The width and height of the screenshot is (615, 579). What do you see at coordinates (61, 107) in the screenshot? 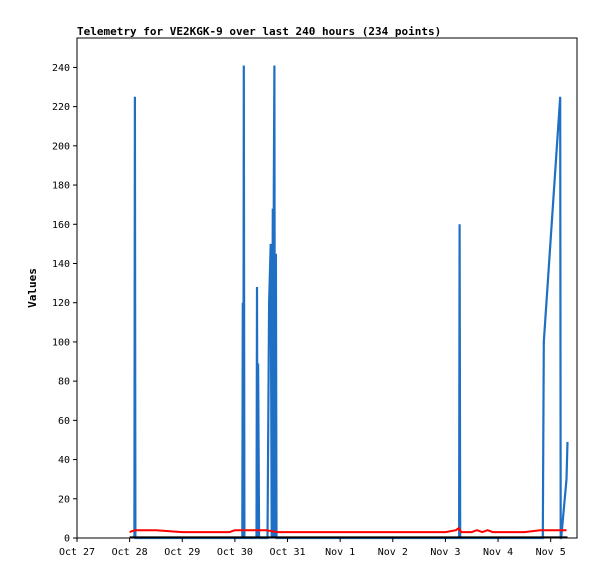
I see `y-tick-label: 220` at bounding box center [61, 107].